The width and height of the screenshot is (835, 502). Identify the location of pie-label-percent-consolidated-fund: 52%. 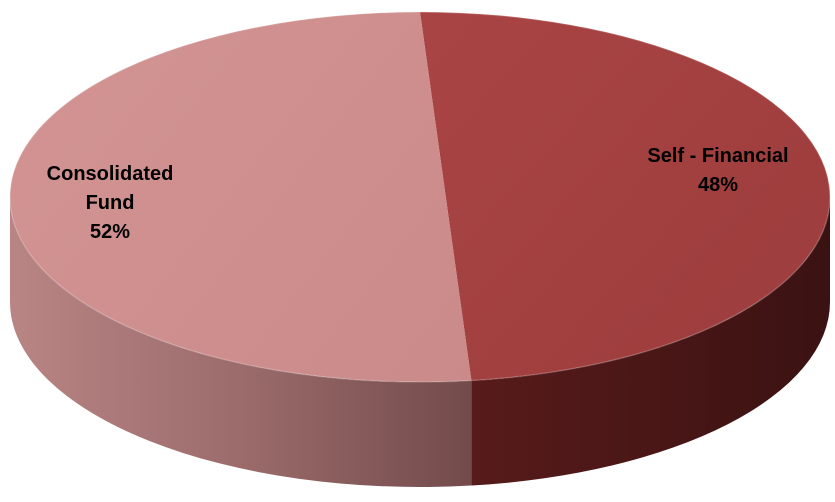
(110, 232).